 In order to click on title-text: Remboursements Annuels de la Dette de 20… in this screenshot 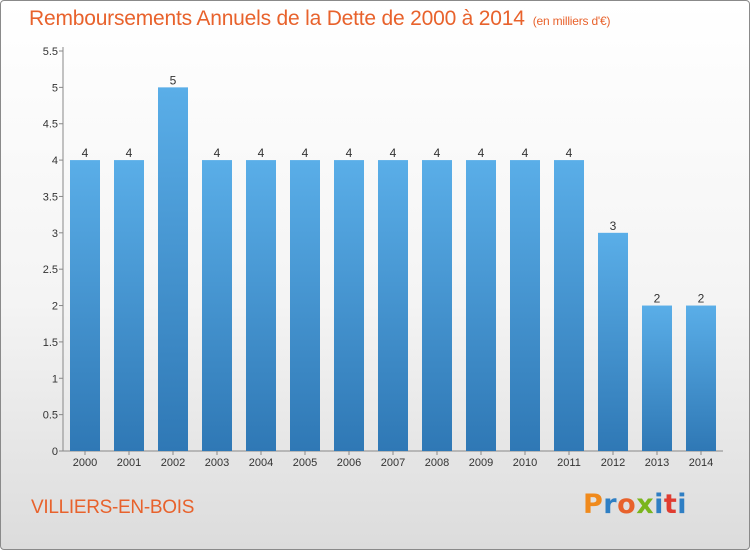, I will do `click(277, 18)`.